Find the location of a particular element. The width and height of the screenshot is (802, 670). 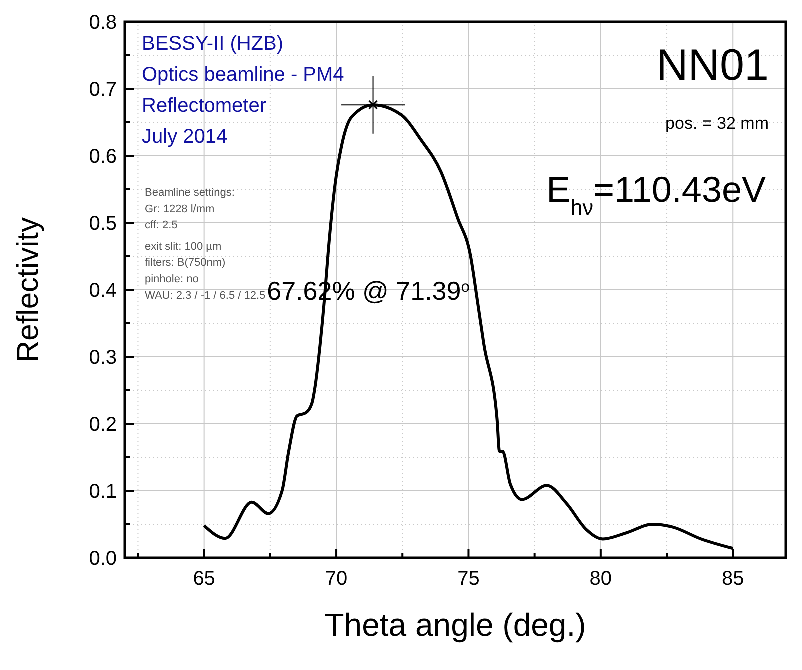

x-tick-label: 65 is located at coordinates (204, 579).